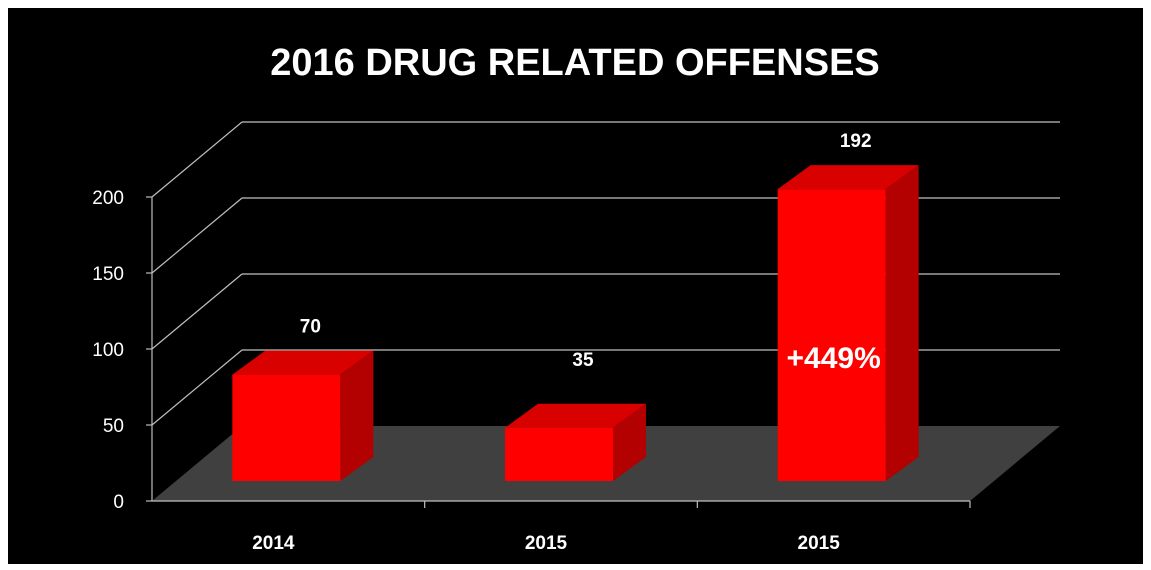  Describe the element at coordinates (108, 198) in the screenshot. I see `y-tick-label: 200` at that location.